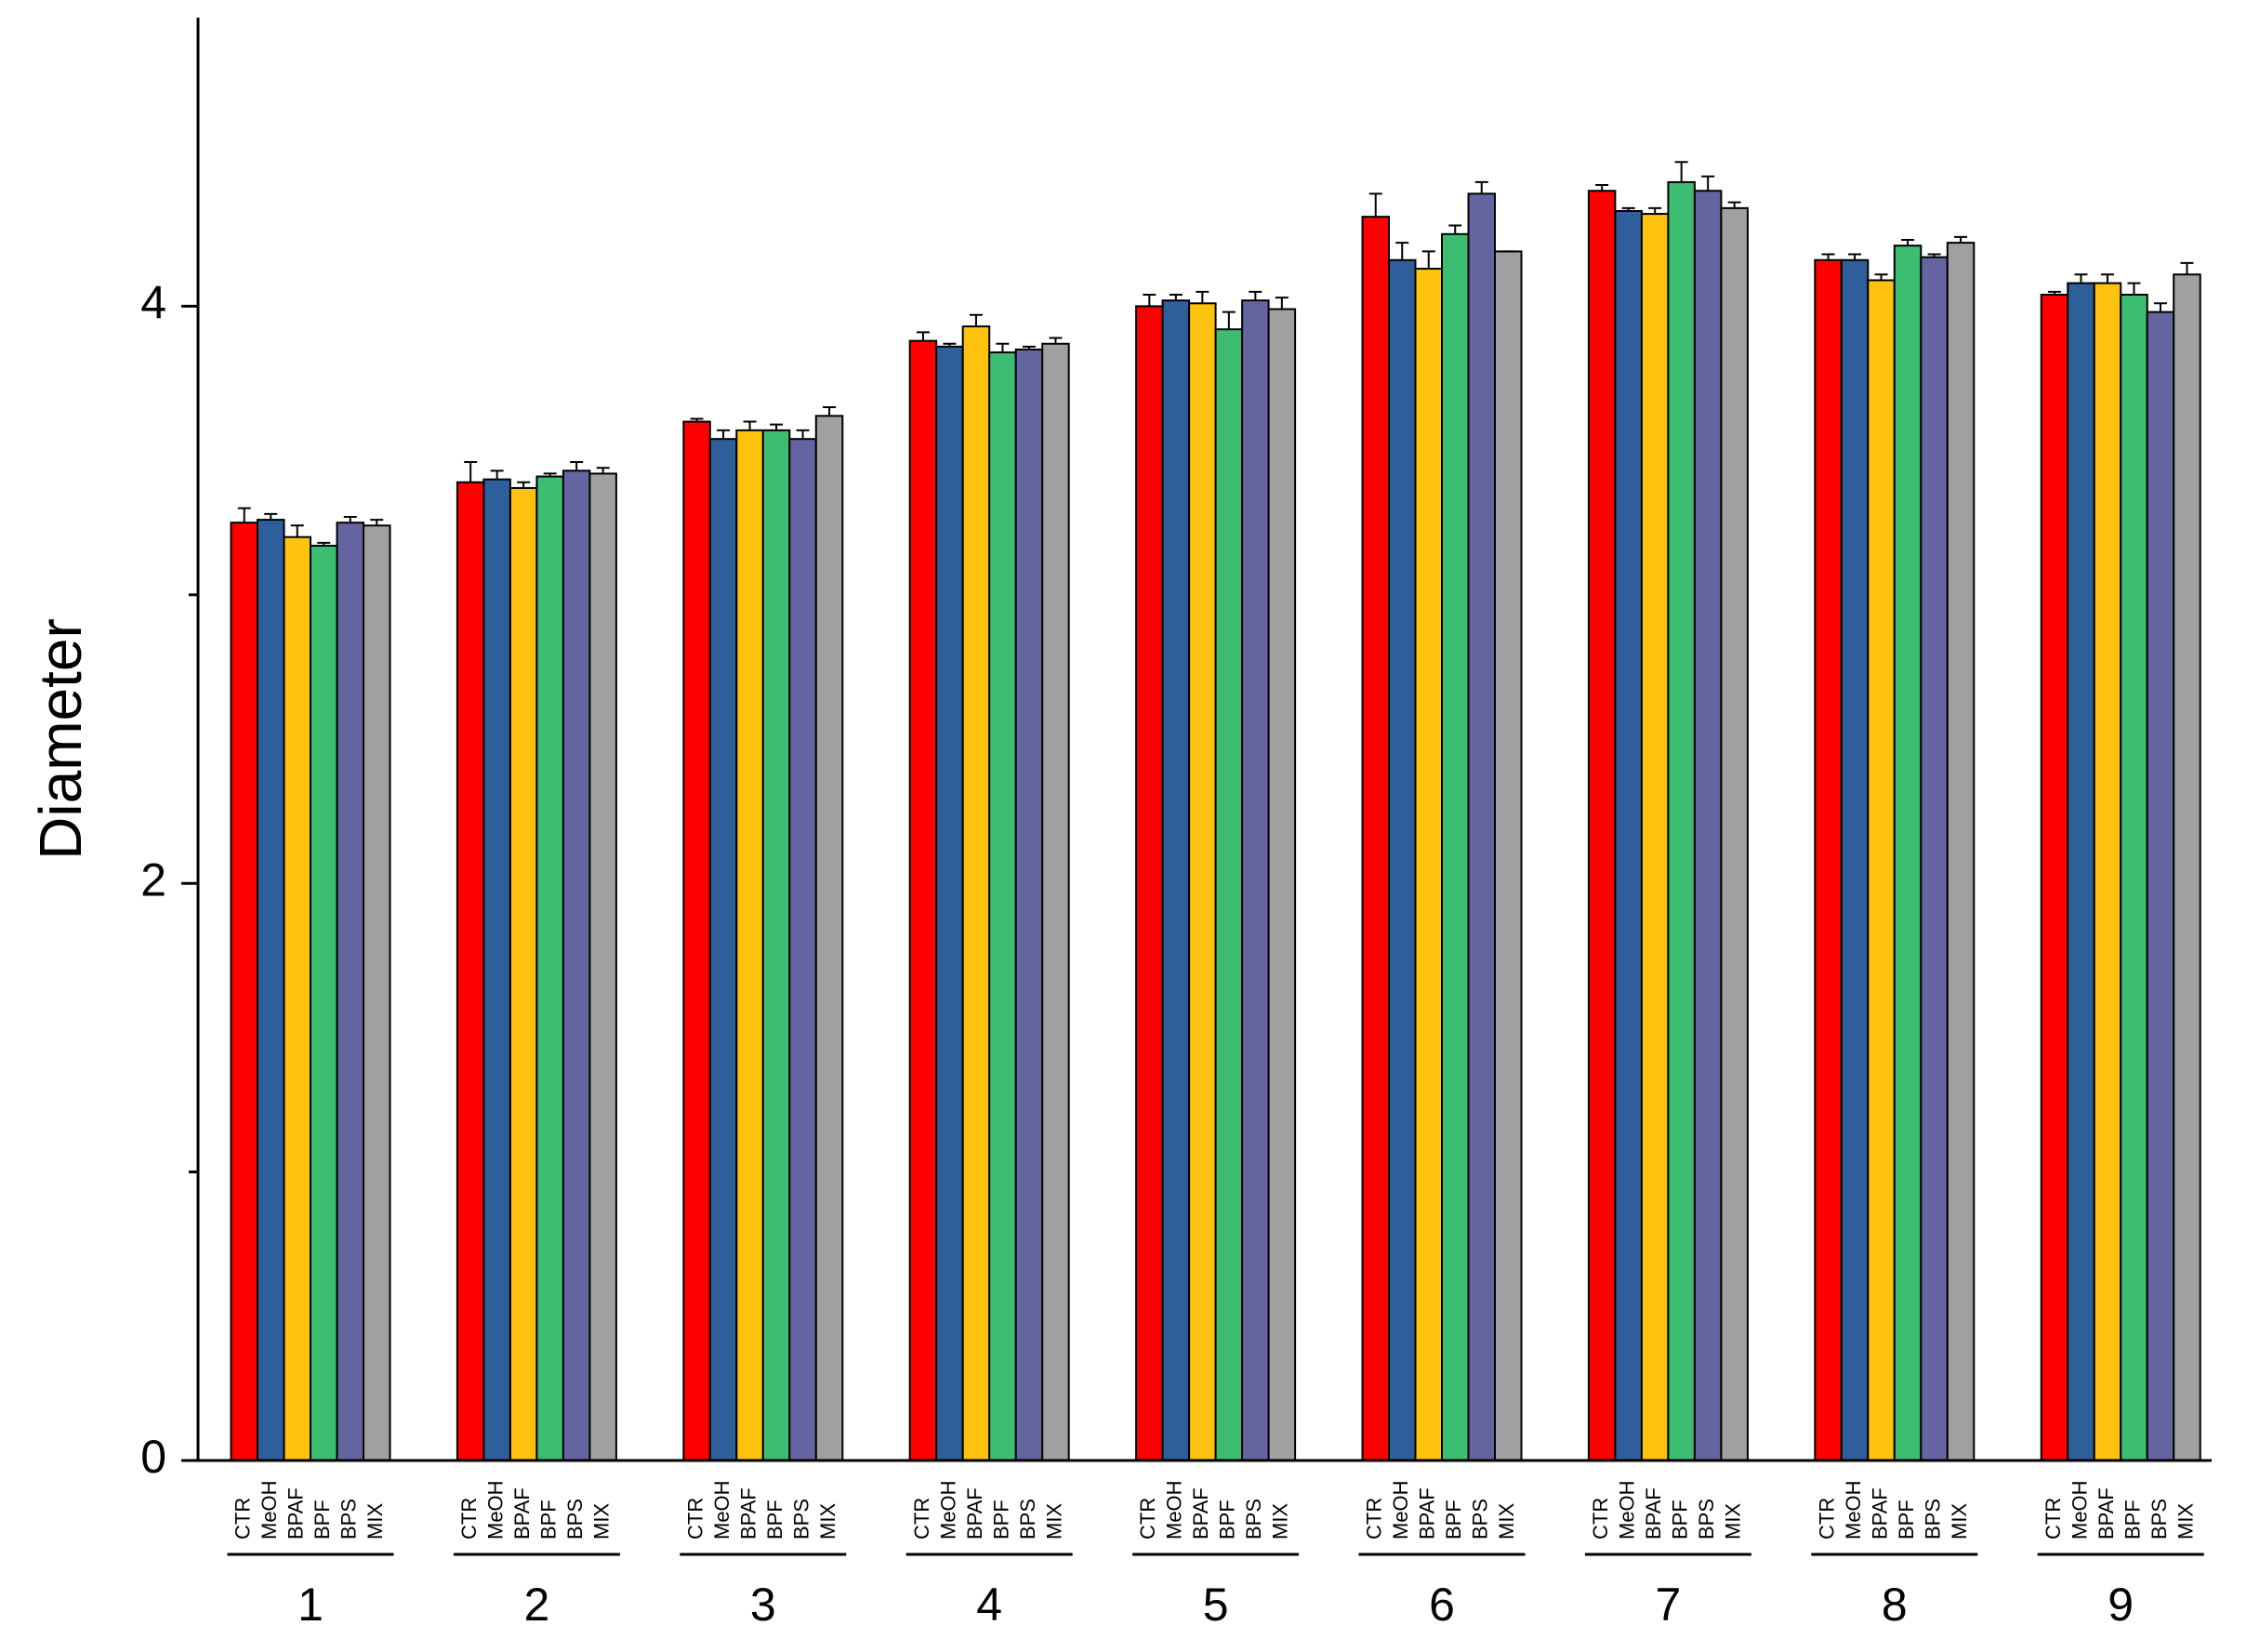  What do you see at coordinates (536, 1605) in the screenshot?
I see `x-tick-label: 2` at bounding box center [536, 1605].